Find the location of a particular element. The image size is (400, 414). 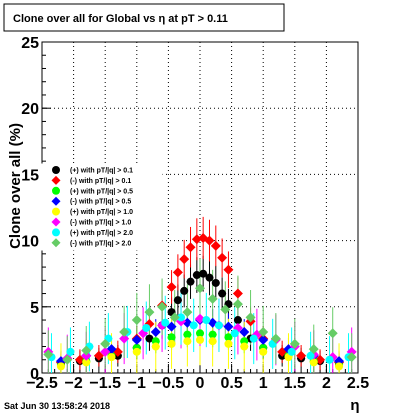

x-tick-label: −2 is located at coordinates (73, 383).